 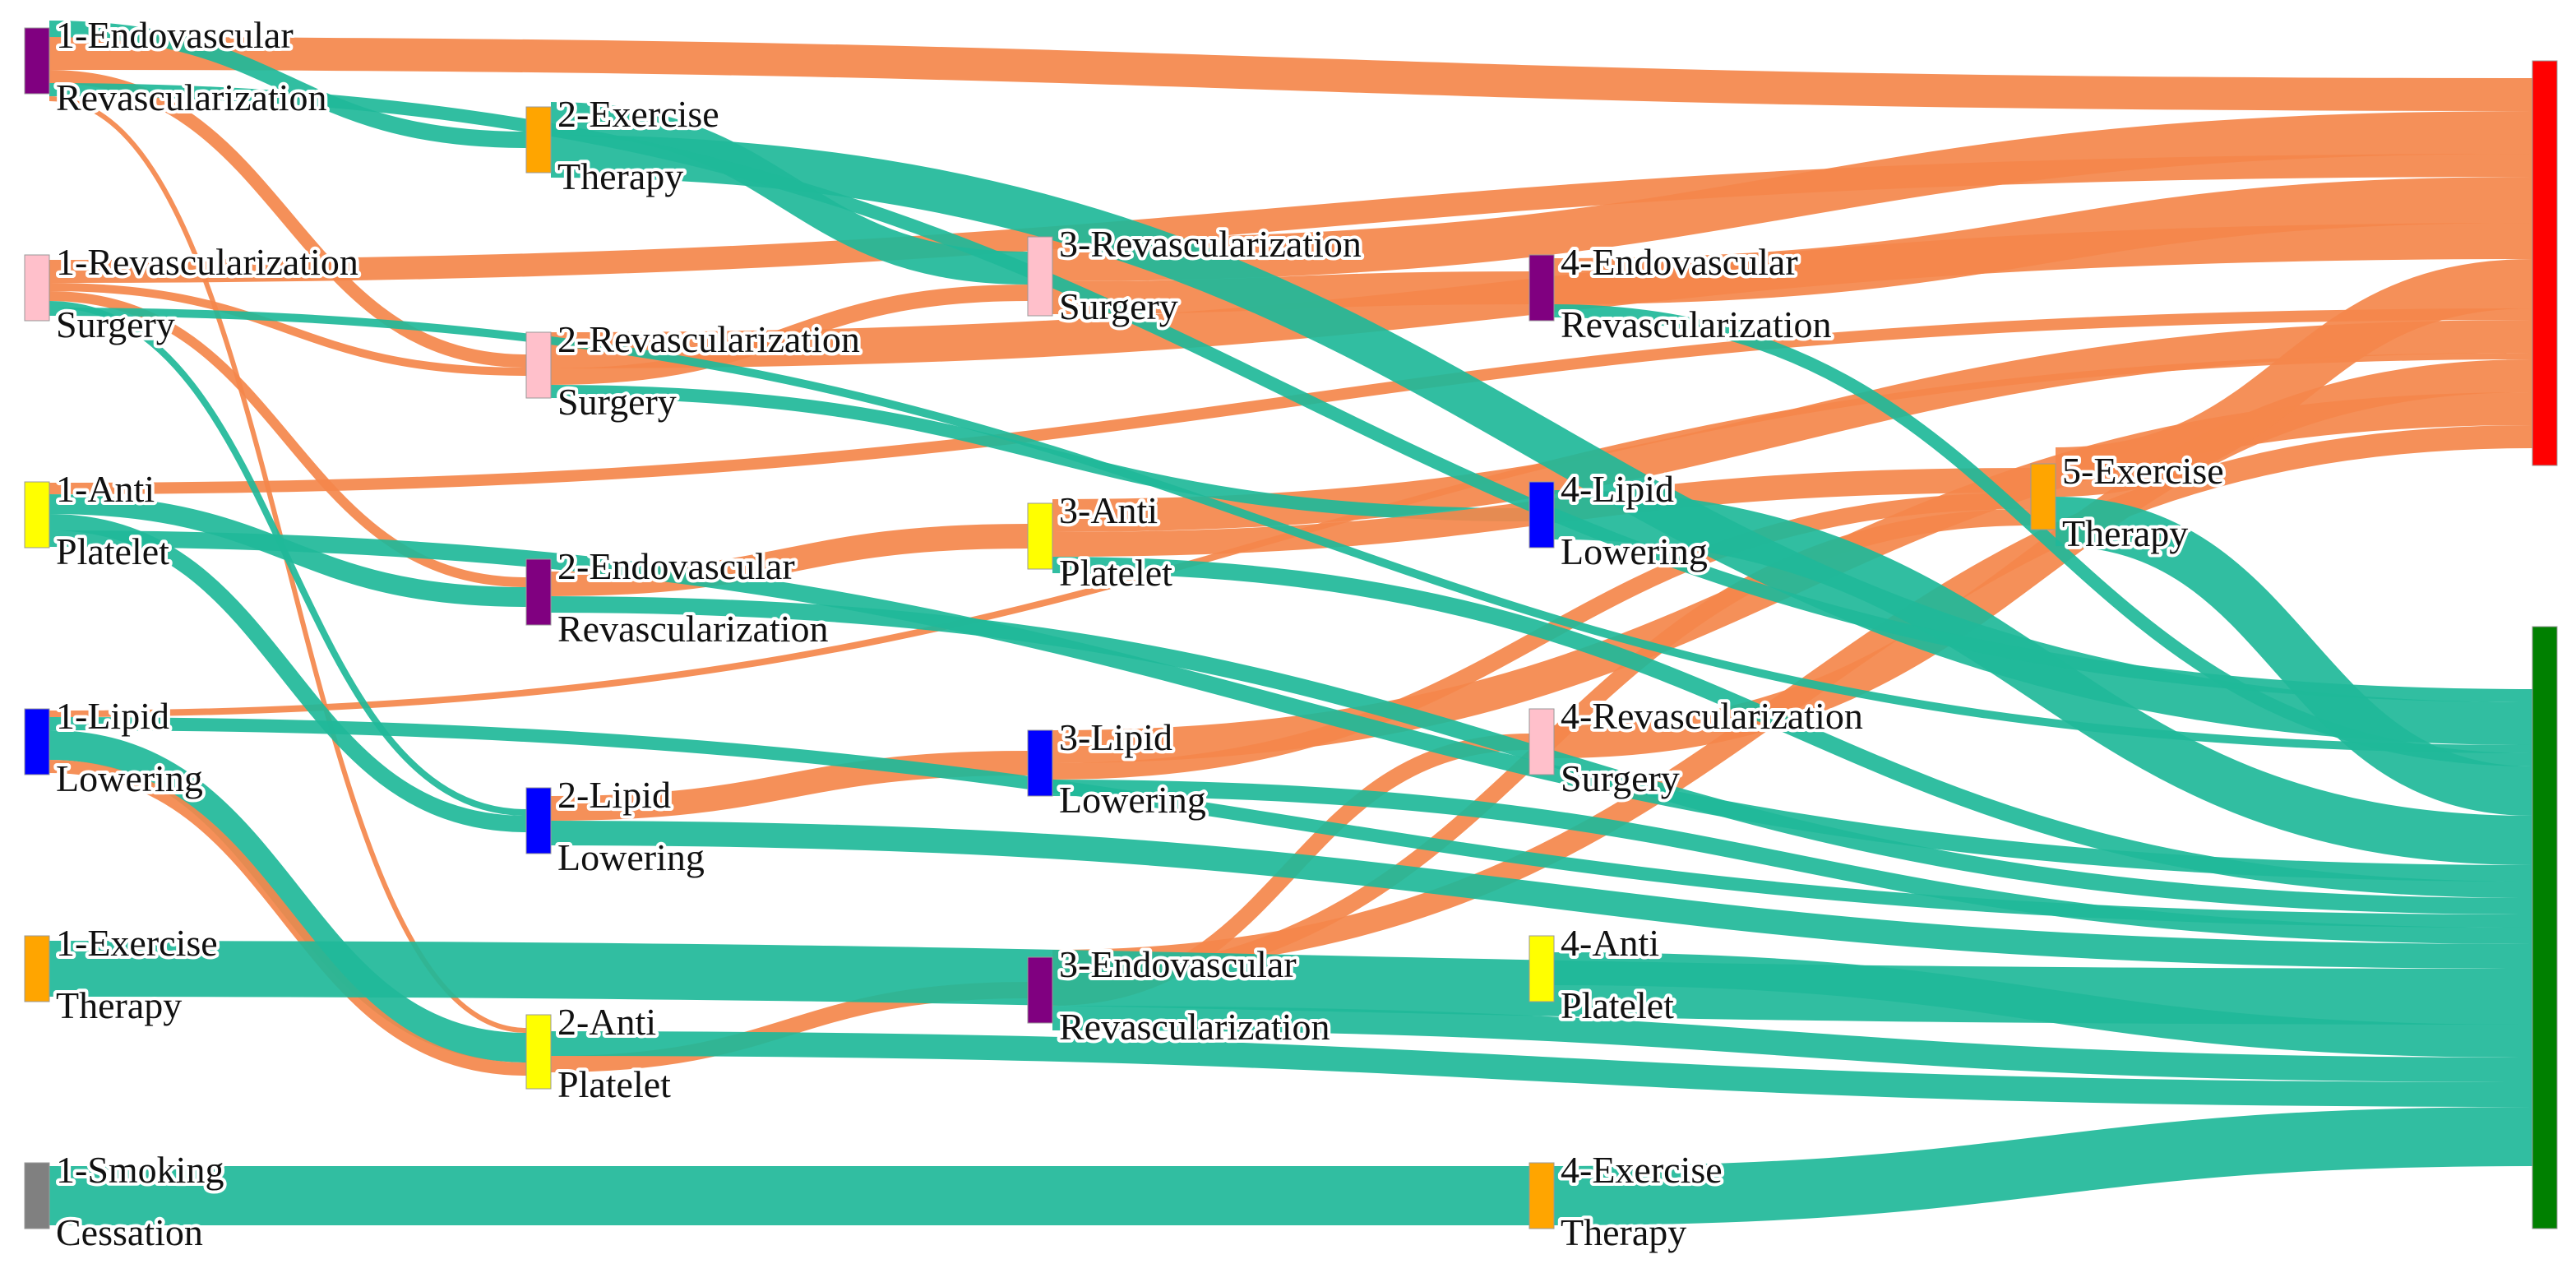 I want to click on node-label: 3-Lipid, so click(x=1115, y=737).